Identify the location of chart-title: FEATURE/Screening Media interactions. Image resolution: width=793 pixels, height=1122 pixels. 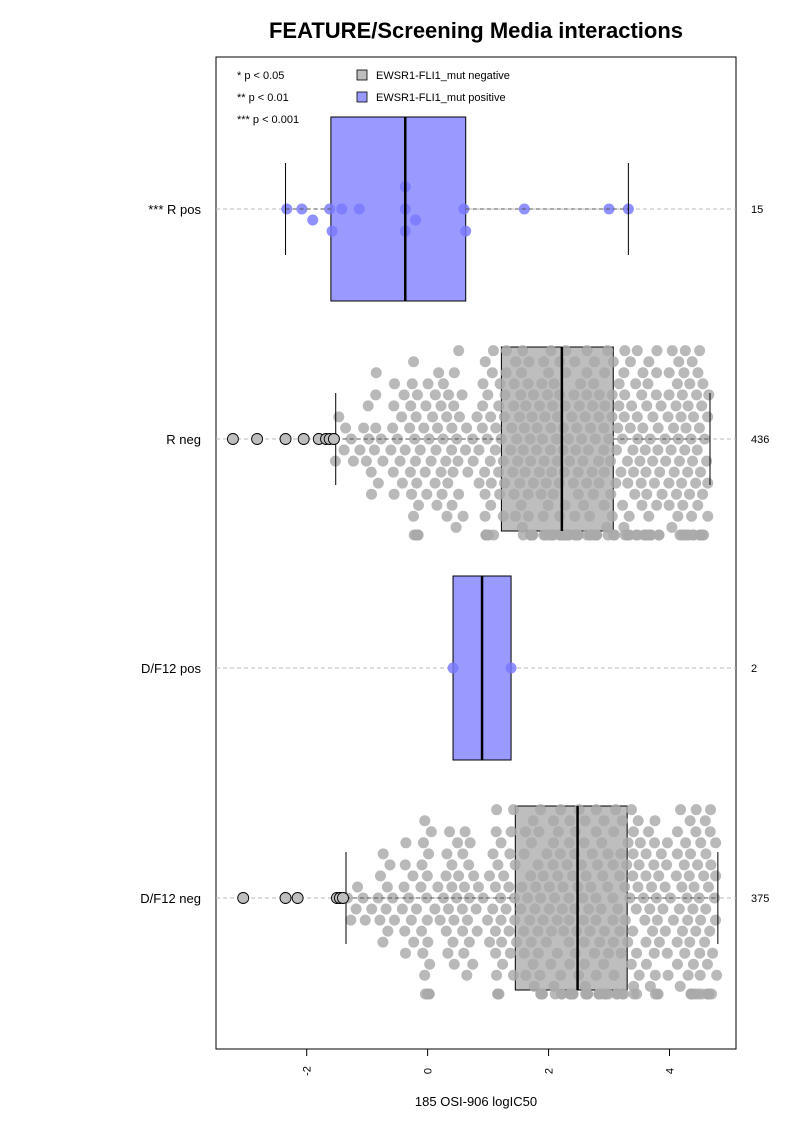
(476, 30).